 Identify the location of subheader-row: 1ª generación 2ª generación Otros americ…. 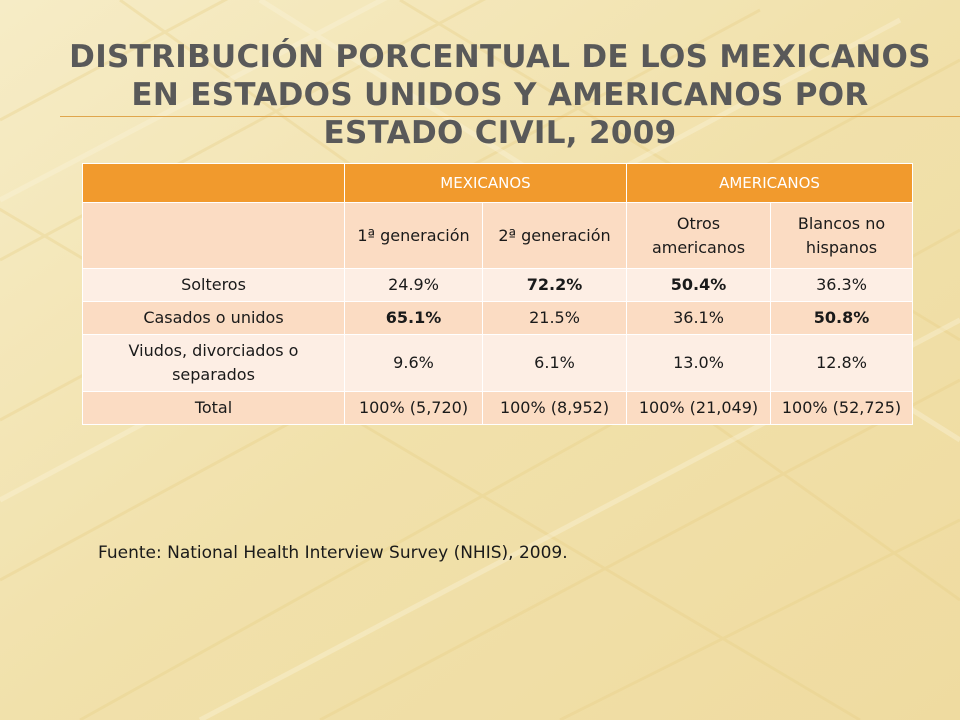
(497, 235).